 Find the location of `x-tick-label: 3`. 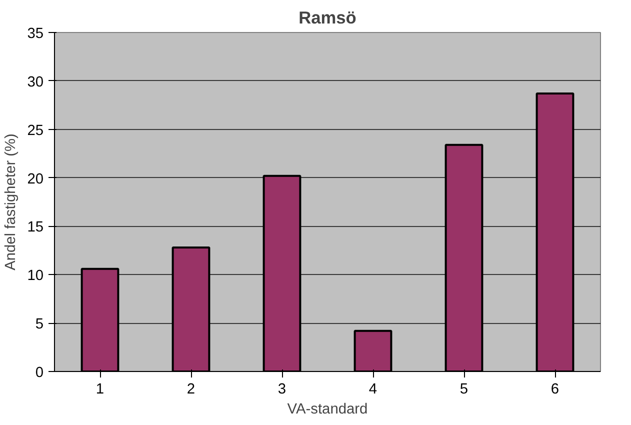

x-tick-label: 3 is located at coordinates (282, 390).